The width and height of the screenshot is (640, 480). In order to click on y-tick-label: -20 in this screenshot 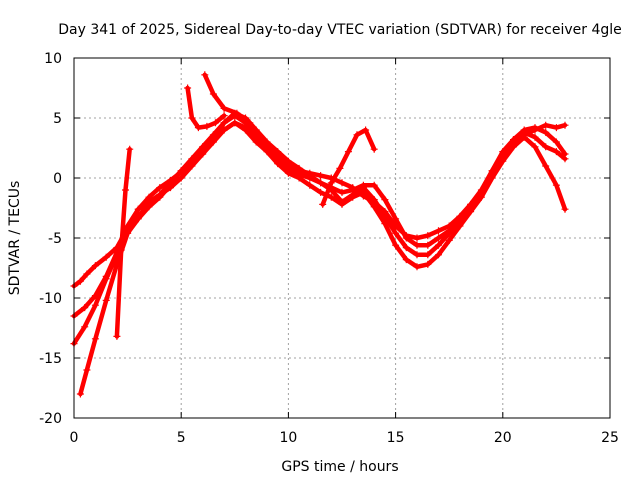, I will do `click(50, 419)`.